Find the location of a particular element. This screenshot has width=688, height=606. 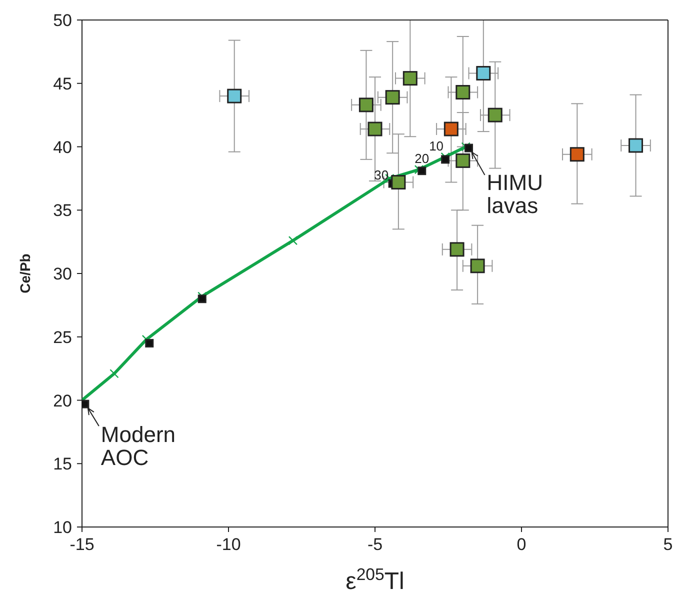

x-tick-label: -5 is located at coordinates (375, 544).